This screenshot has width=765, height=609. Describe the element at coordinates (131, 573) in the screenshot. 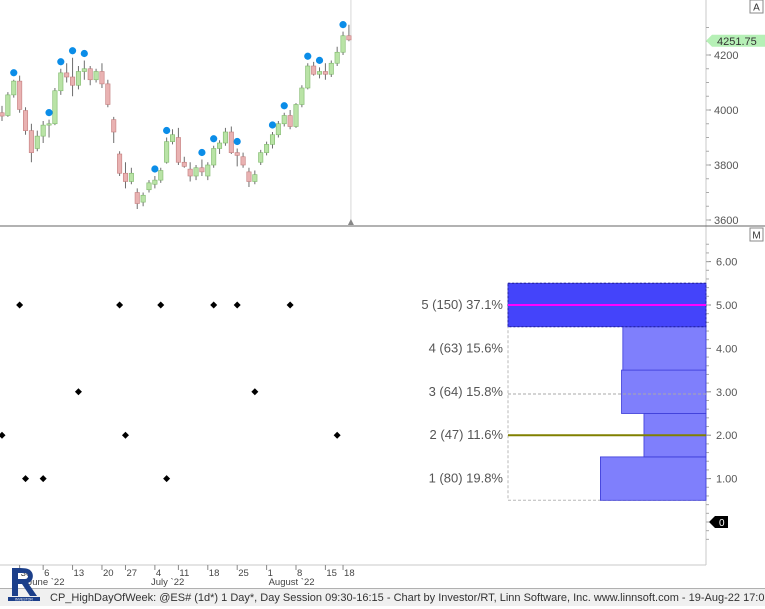

I see `time-tick-label: 27` at that location.